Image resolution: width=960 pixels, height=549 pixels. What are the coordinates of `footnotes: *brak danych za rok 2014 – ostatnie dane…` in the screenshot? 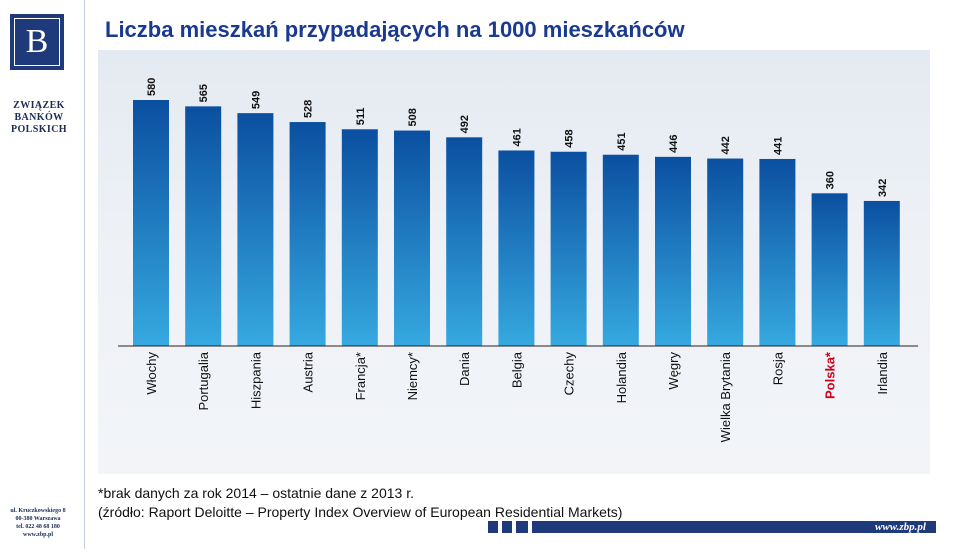 It's located at (448, 503).